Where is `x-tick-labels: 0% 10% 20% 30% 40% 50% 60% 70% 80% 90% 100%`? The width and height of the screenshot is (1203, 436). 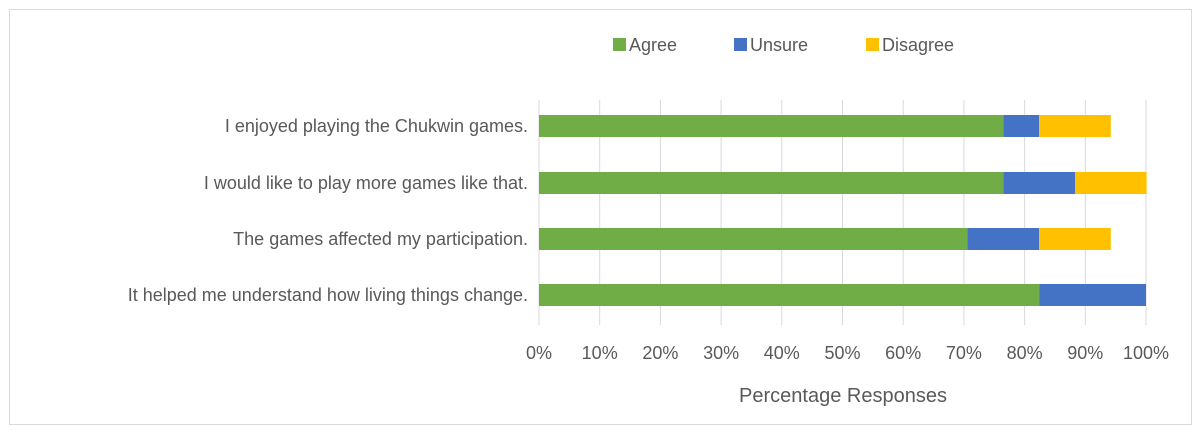
x-tick-labels: 0% 10% 20% 30% 40% 50% 60% 70% 80% 90% 100% is located at coordinates (847, 353).